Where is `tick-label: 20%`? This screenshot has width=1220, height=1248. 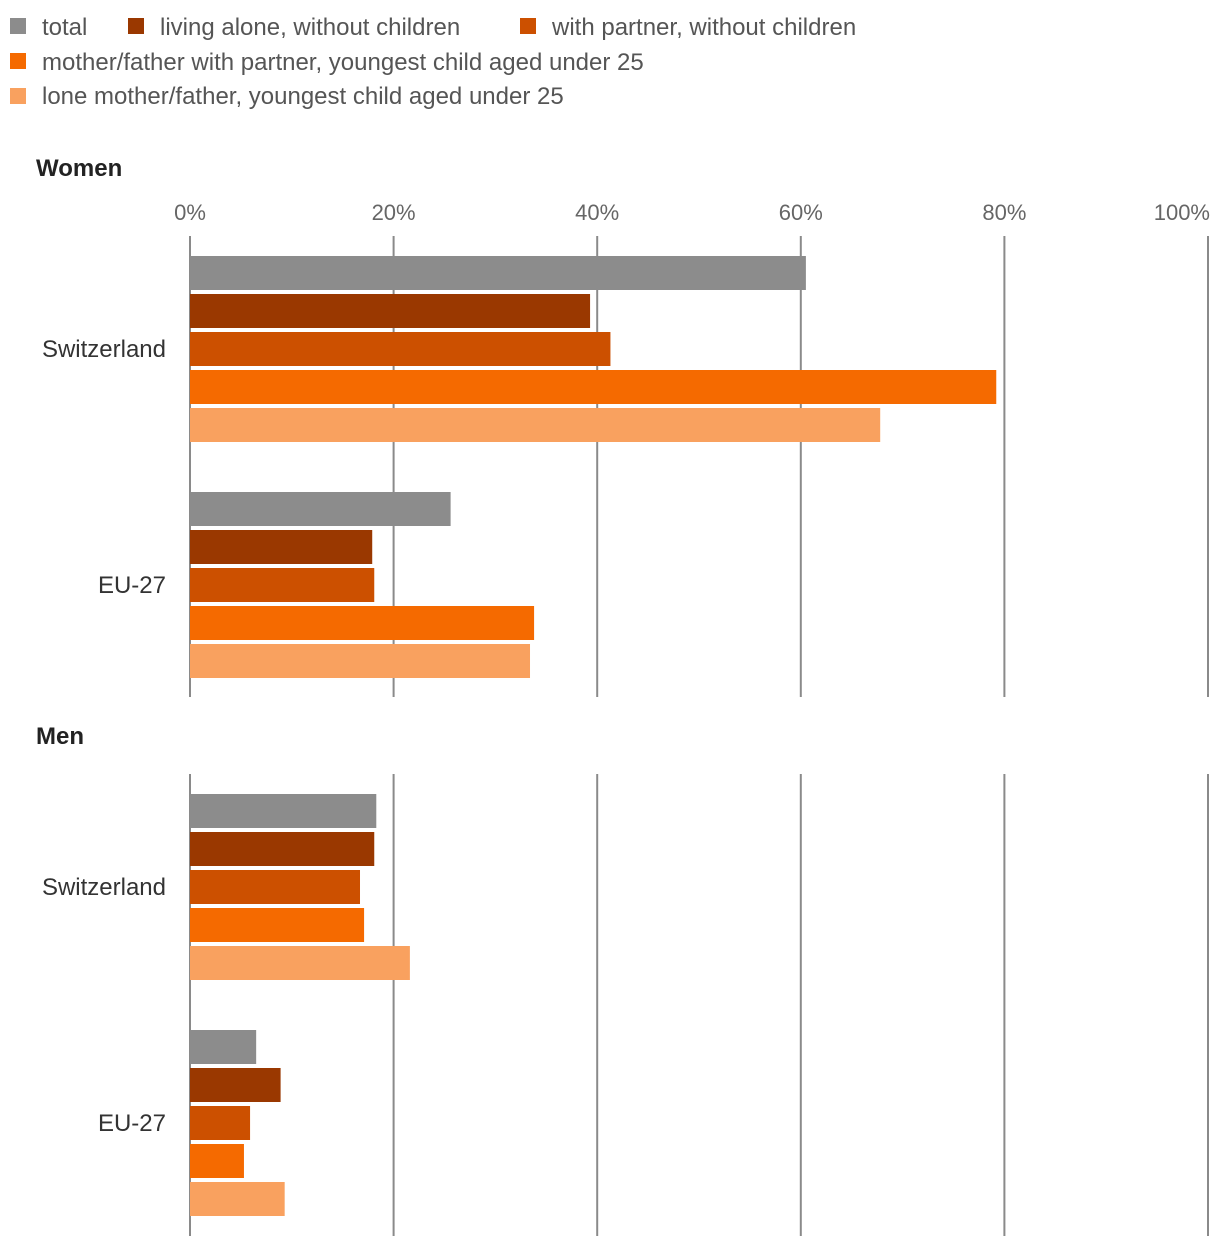
tick-label: 20% is located at coordinates (394, 212).